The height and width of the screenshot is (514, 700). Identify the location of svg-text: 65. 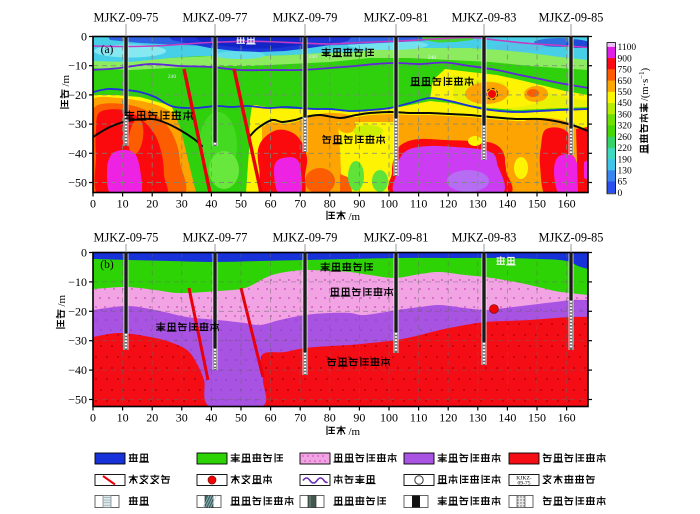
(623, 183).